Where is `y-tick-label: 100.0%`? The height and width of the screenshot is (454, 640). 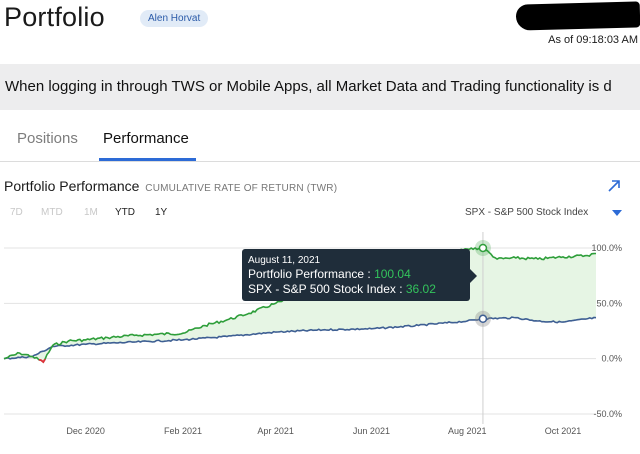
y-tick-label: 100.0% is located at coordinates (606, 248).